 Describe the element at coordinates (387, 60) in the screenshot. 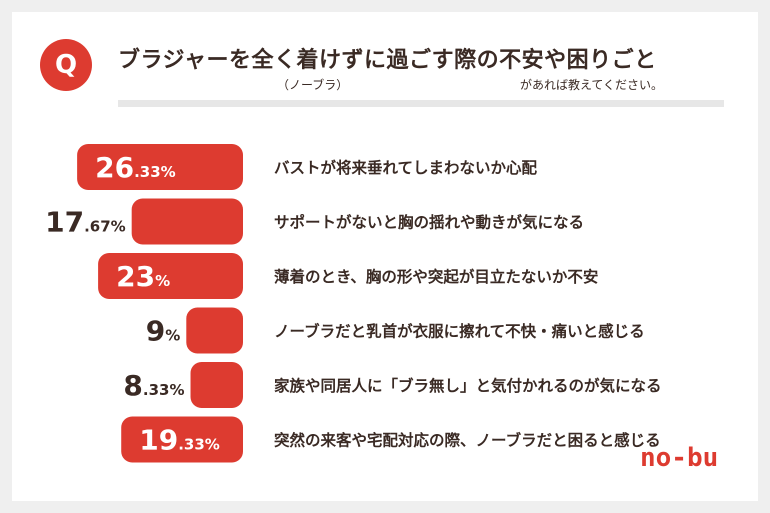

I see `question-title: ブラジャーを全く着けずに過ごす際の不安や困りごと` at that location.